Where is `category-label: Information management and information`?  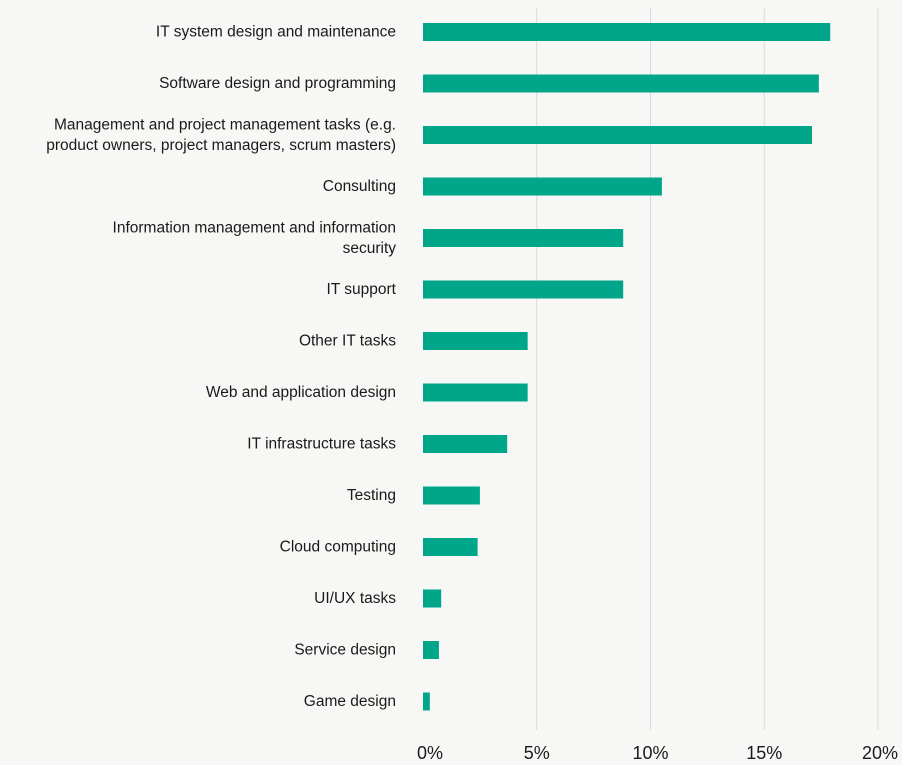
category-label: Information management and information is located at coordinates (254, 227).